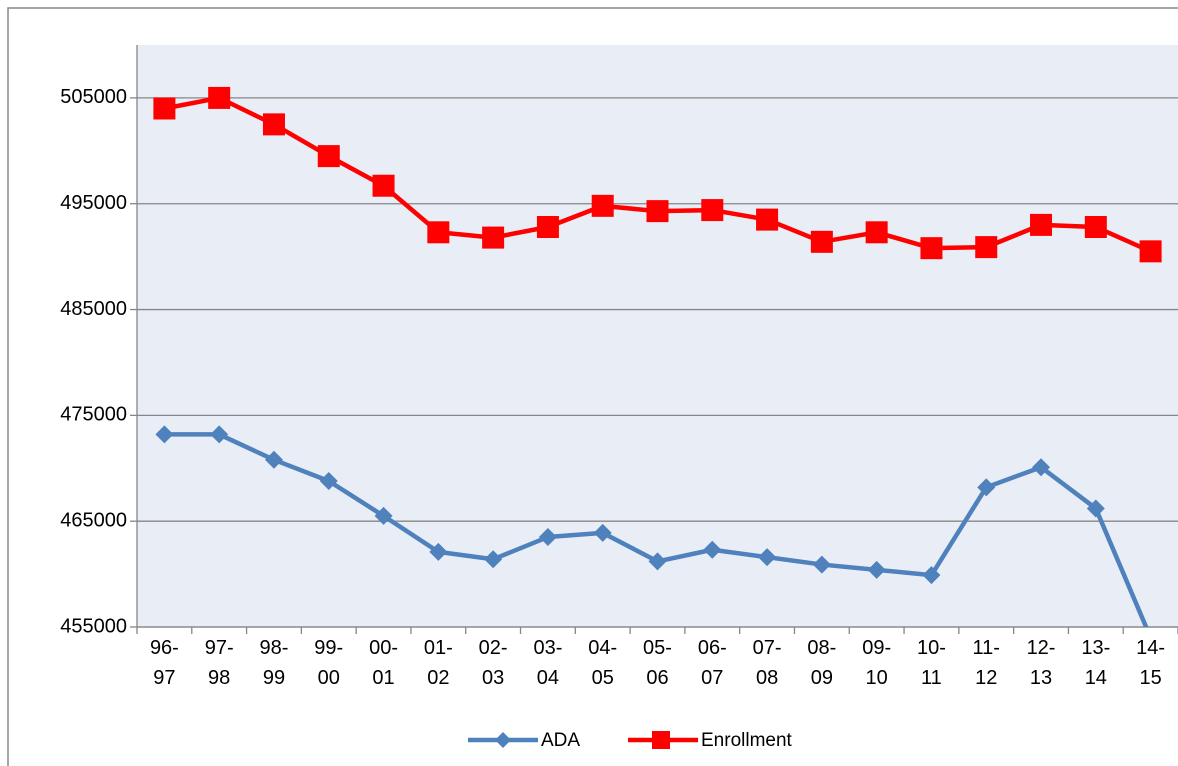 This screenshot has height=766, width=1178. I want to click on x-tick-label: 12-13, so click(1041, 663).